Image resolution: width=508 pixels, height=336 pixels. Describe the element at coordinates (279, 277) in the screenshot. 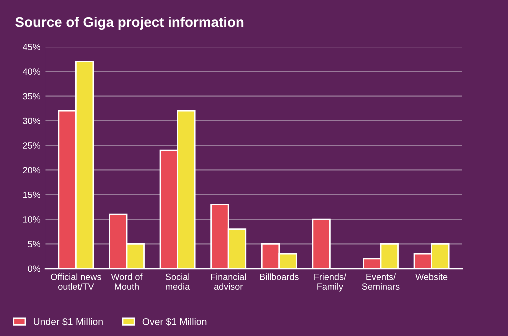

I see `x-tick-label: Billboards` at that location.